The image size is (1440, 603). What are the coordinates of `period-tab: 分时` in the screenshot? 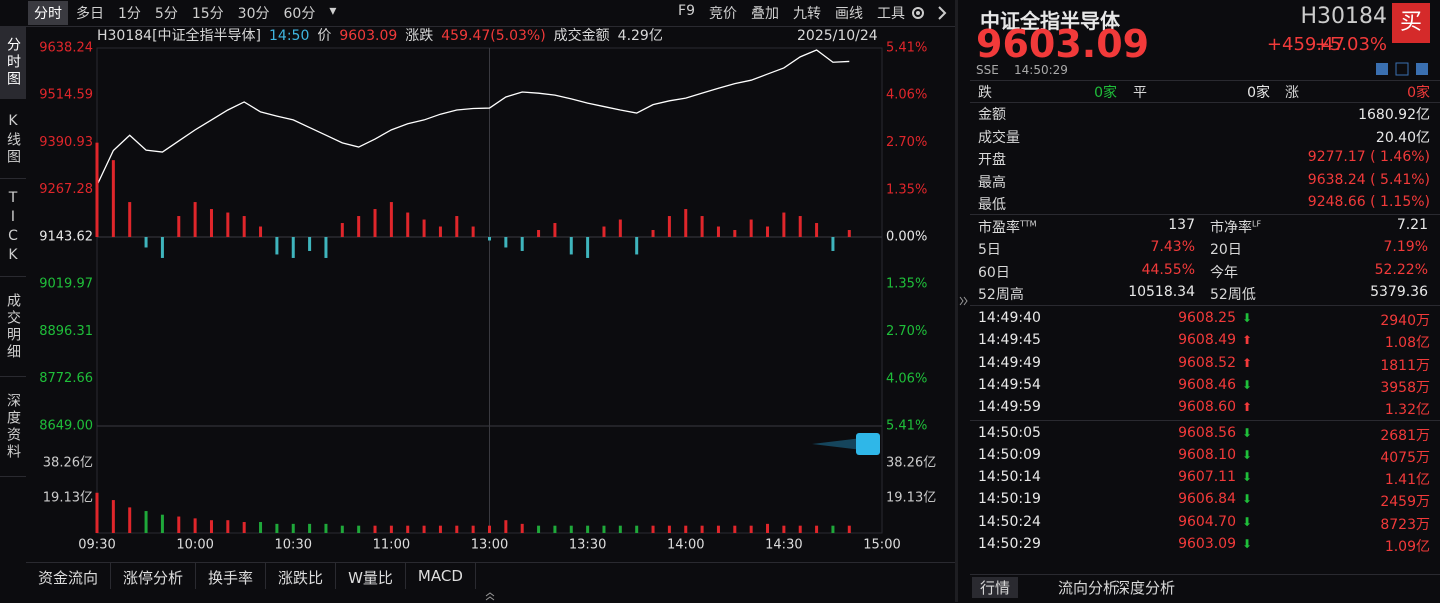 It's located at (48, 13).